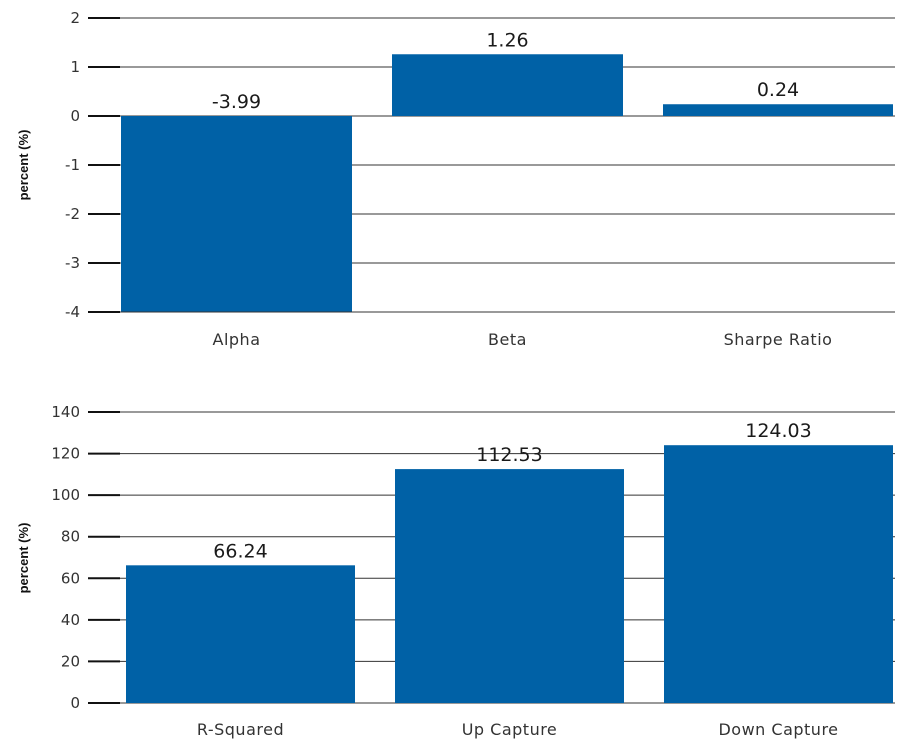 This screenshot has width=916, height=740. I want to click on bar-up-capture, so click(509, 586).